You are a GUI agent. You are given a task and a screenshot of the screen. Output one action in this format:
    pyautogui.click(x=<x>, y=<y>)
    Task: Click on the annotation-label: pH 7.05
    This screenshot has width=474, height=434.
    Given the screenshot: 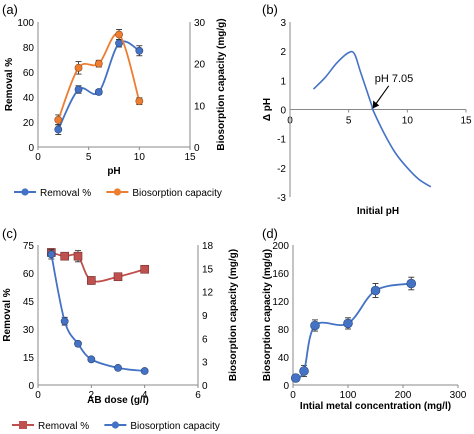 What is the action you would take?
    pyautogui.click(x=394, y=79)
    